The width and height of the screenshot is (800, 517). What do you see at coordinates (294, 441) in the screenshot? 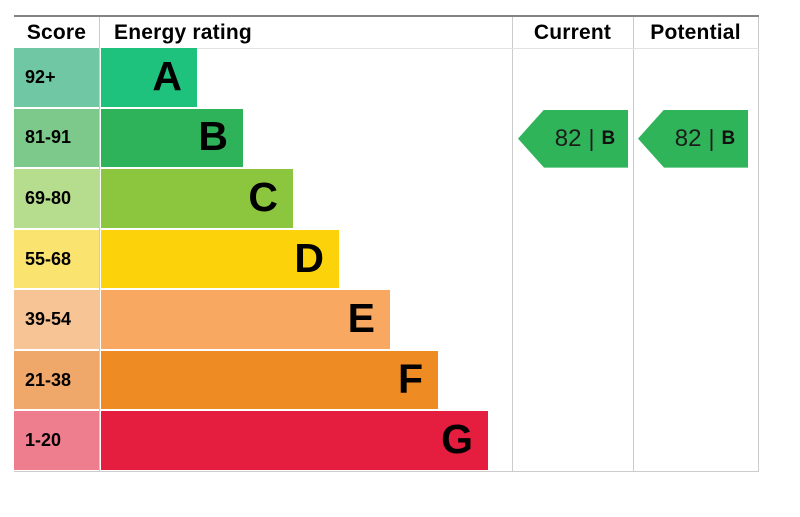
I see `rating-bar: G` at bounding box center [294, 441].